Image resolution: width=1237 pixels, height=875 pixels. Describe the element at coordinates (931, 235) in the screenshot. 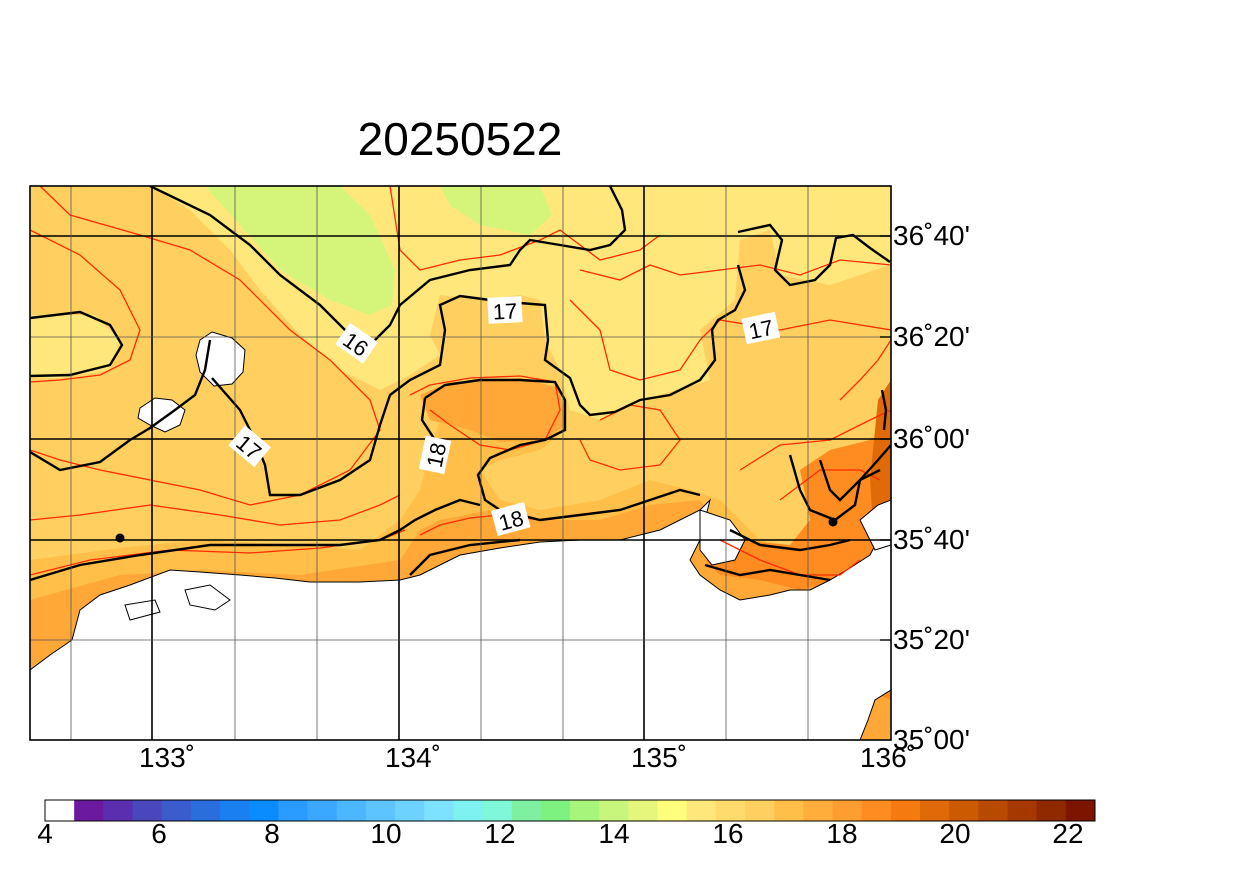

I see `lat-label: 36˚40'` at that location.